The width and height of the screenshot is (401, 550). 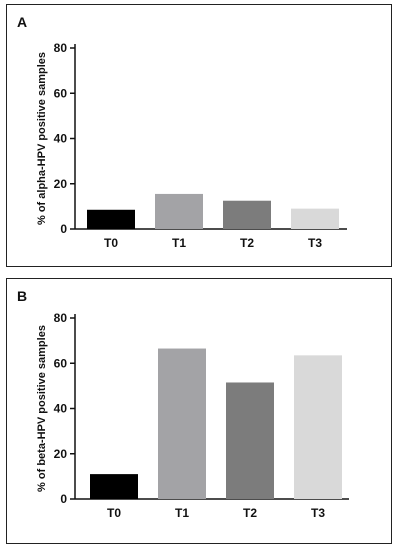 I want to click on chart-b-x-tick-label-t3: T3, so click(x=318, y=513).